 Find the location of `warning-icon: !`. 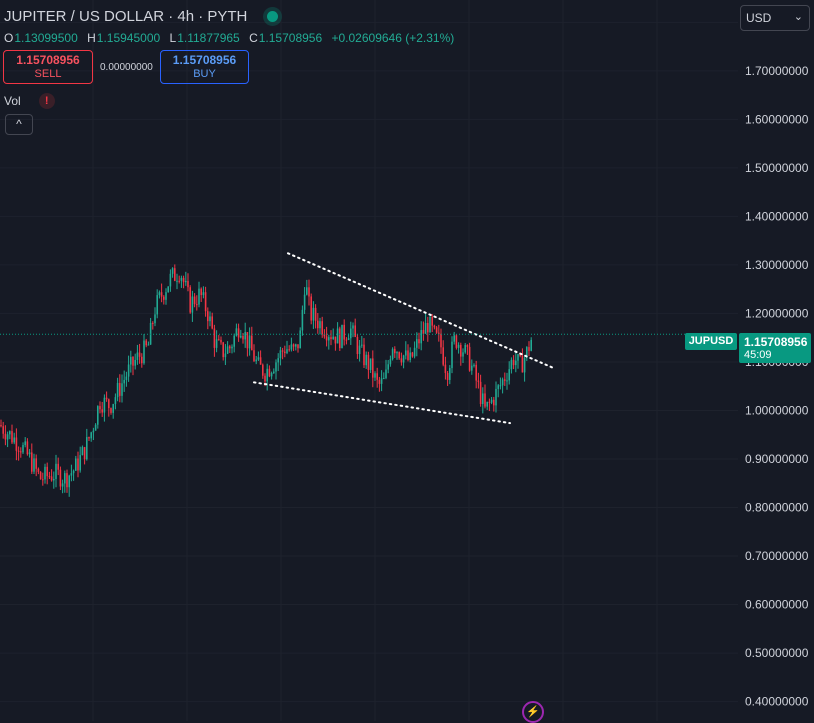

warning-icon: ! is located at coordinates (46, 101).